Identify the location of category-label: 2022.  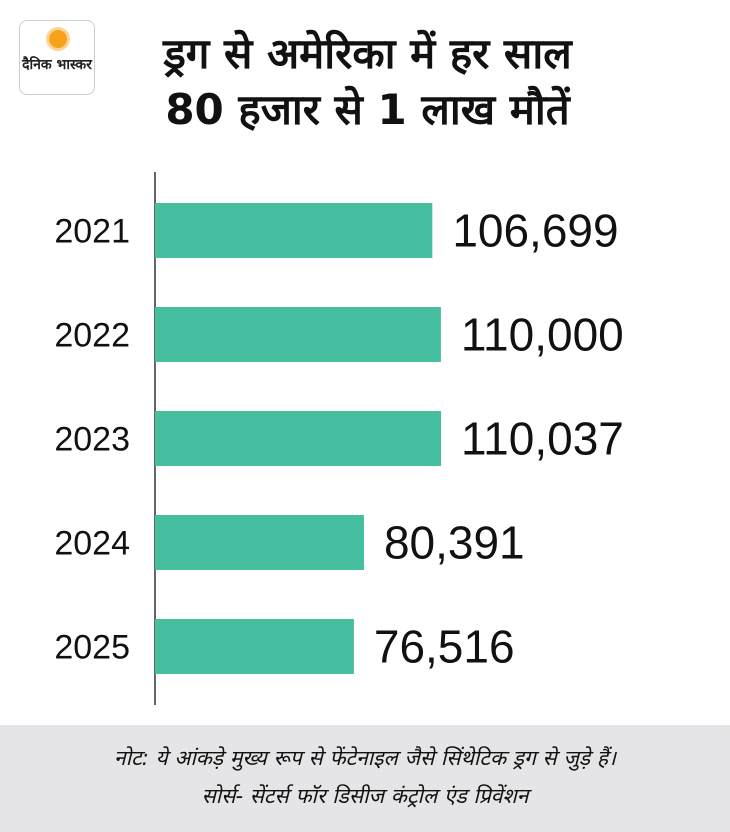
(92, 336).